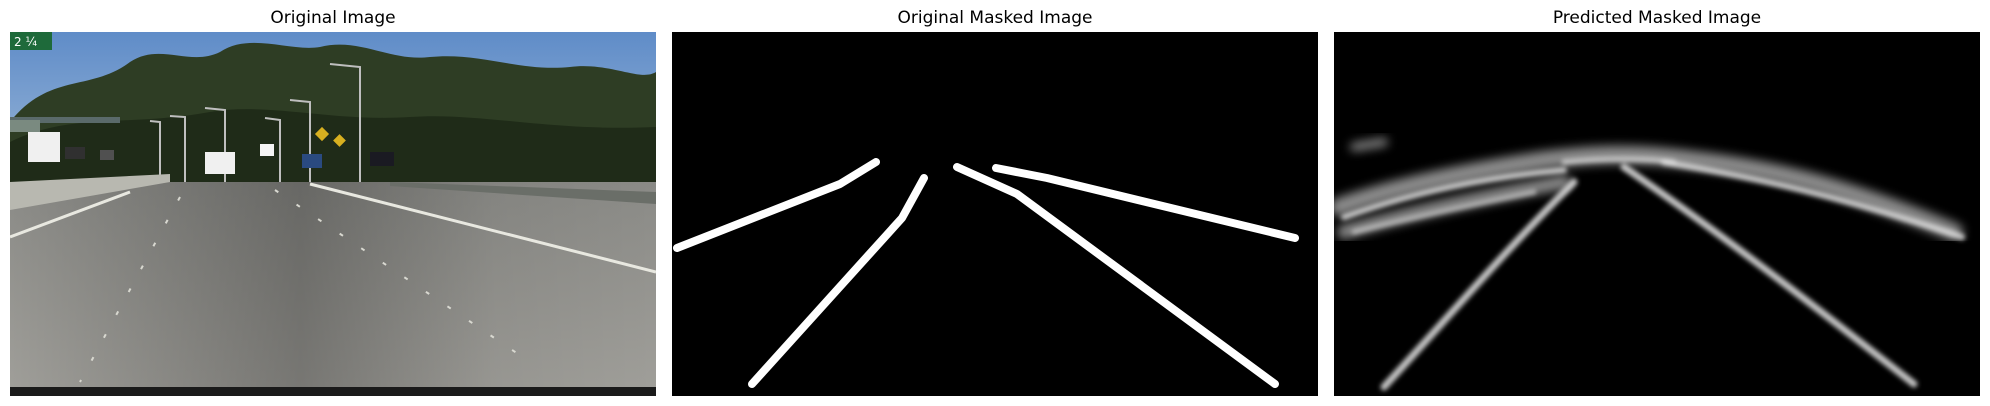 Image resolution: width=1990 pixels, height=406 pixels. Describe the element at coordinates (995, 18) in the screenshot. I see `title-original-masked-image: Original Masked Image` at that location.